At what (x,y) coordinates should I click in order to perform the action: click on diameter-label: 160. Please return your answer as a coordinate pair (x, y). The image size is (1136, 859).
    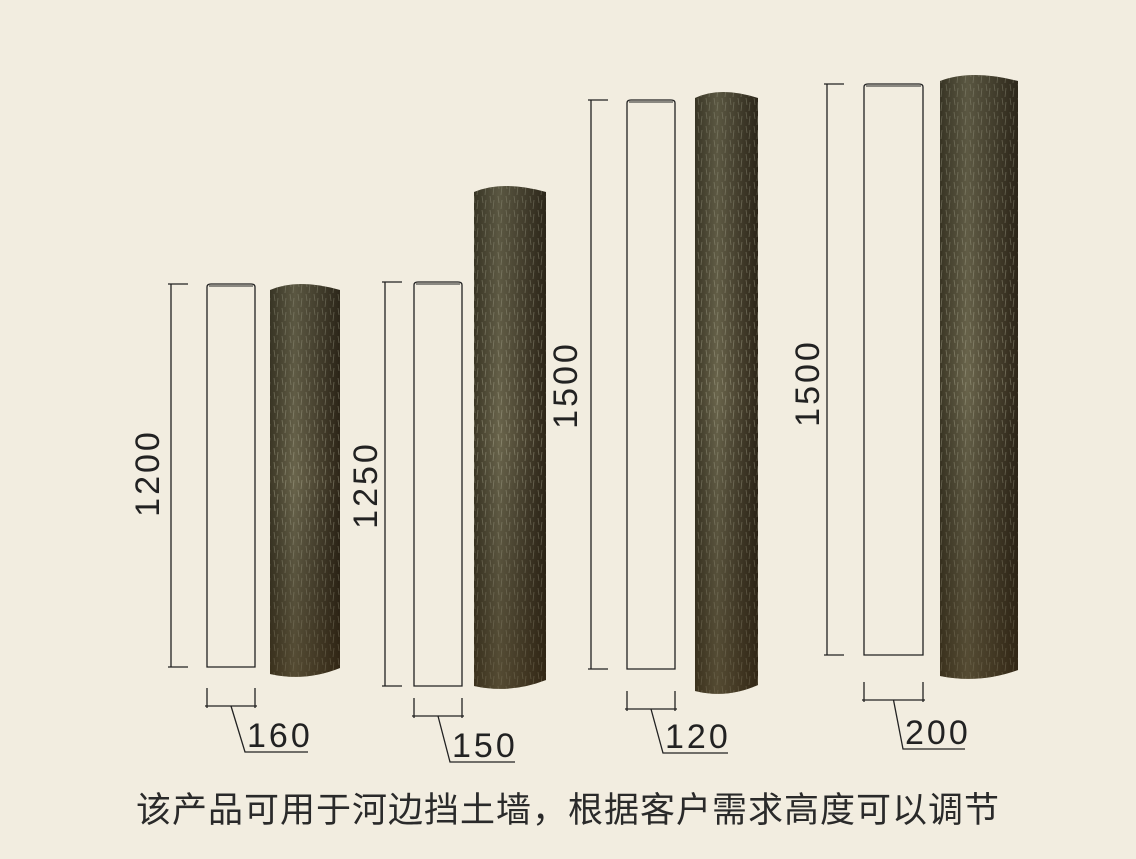
    Looking at the image, I should click on (280, 736).